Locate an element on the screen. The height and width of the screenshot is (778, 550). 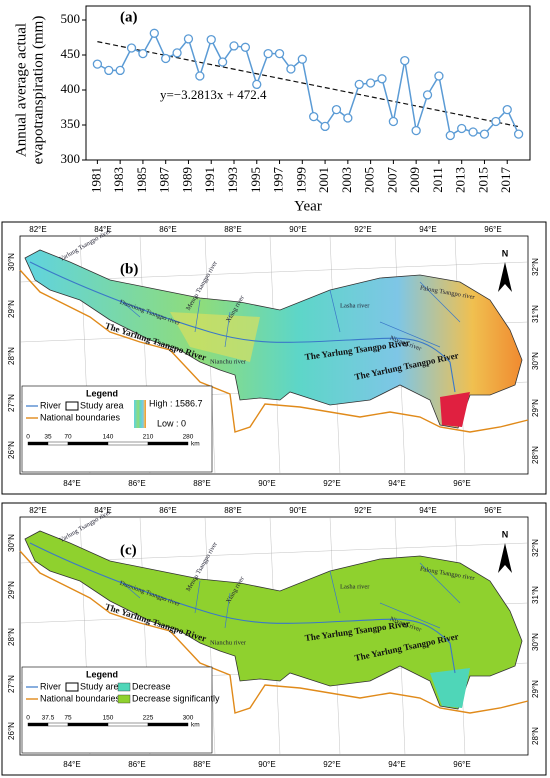
lat-label: 31°N is located at coordinates (535, 314).